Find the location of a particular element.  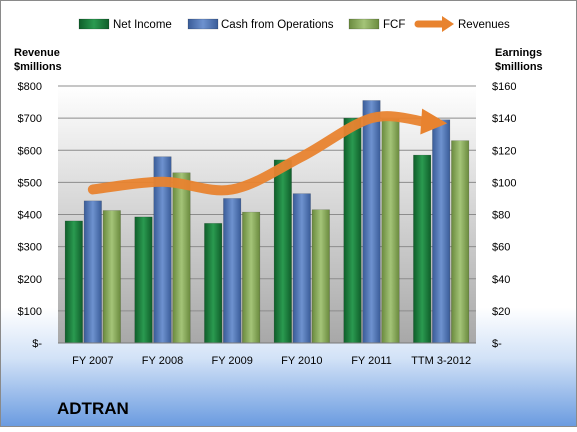

legend-label: Revenues is located at coordinates (484, 25).